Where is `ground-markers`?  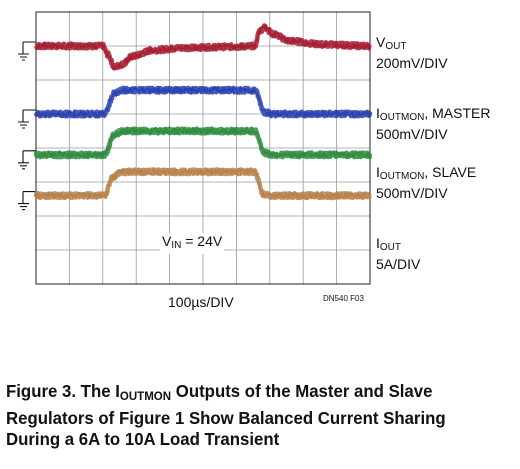
ground-markers is located at coordinates (27, 126).